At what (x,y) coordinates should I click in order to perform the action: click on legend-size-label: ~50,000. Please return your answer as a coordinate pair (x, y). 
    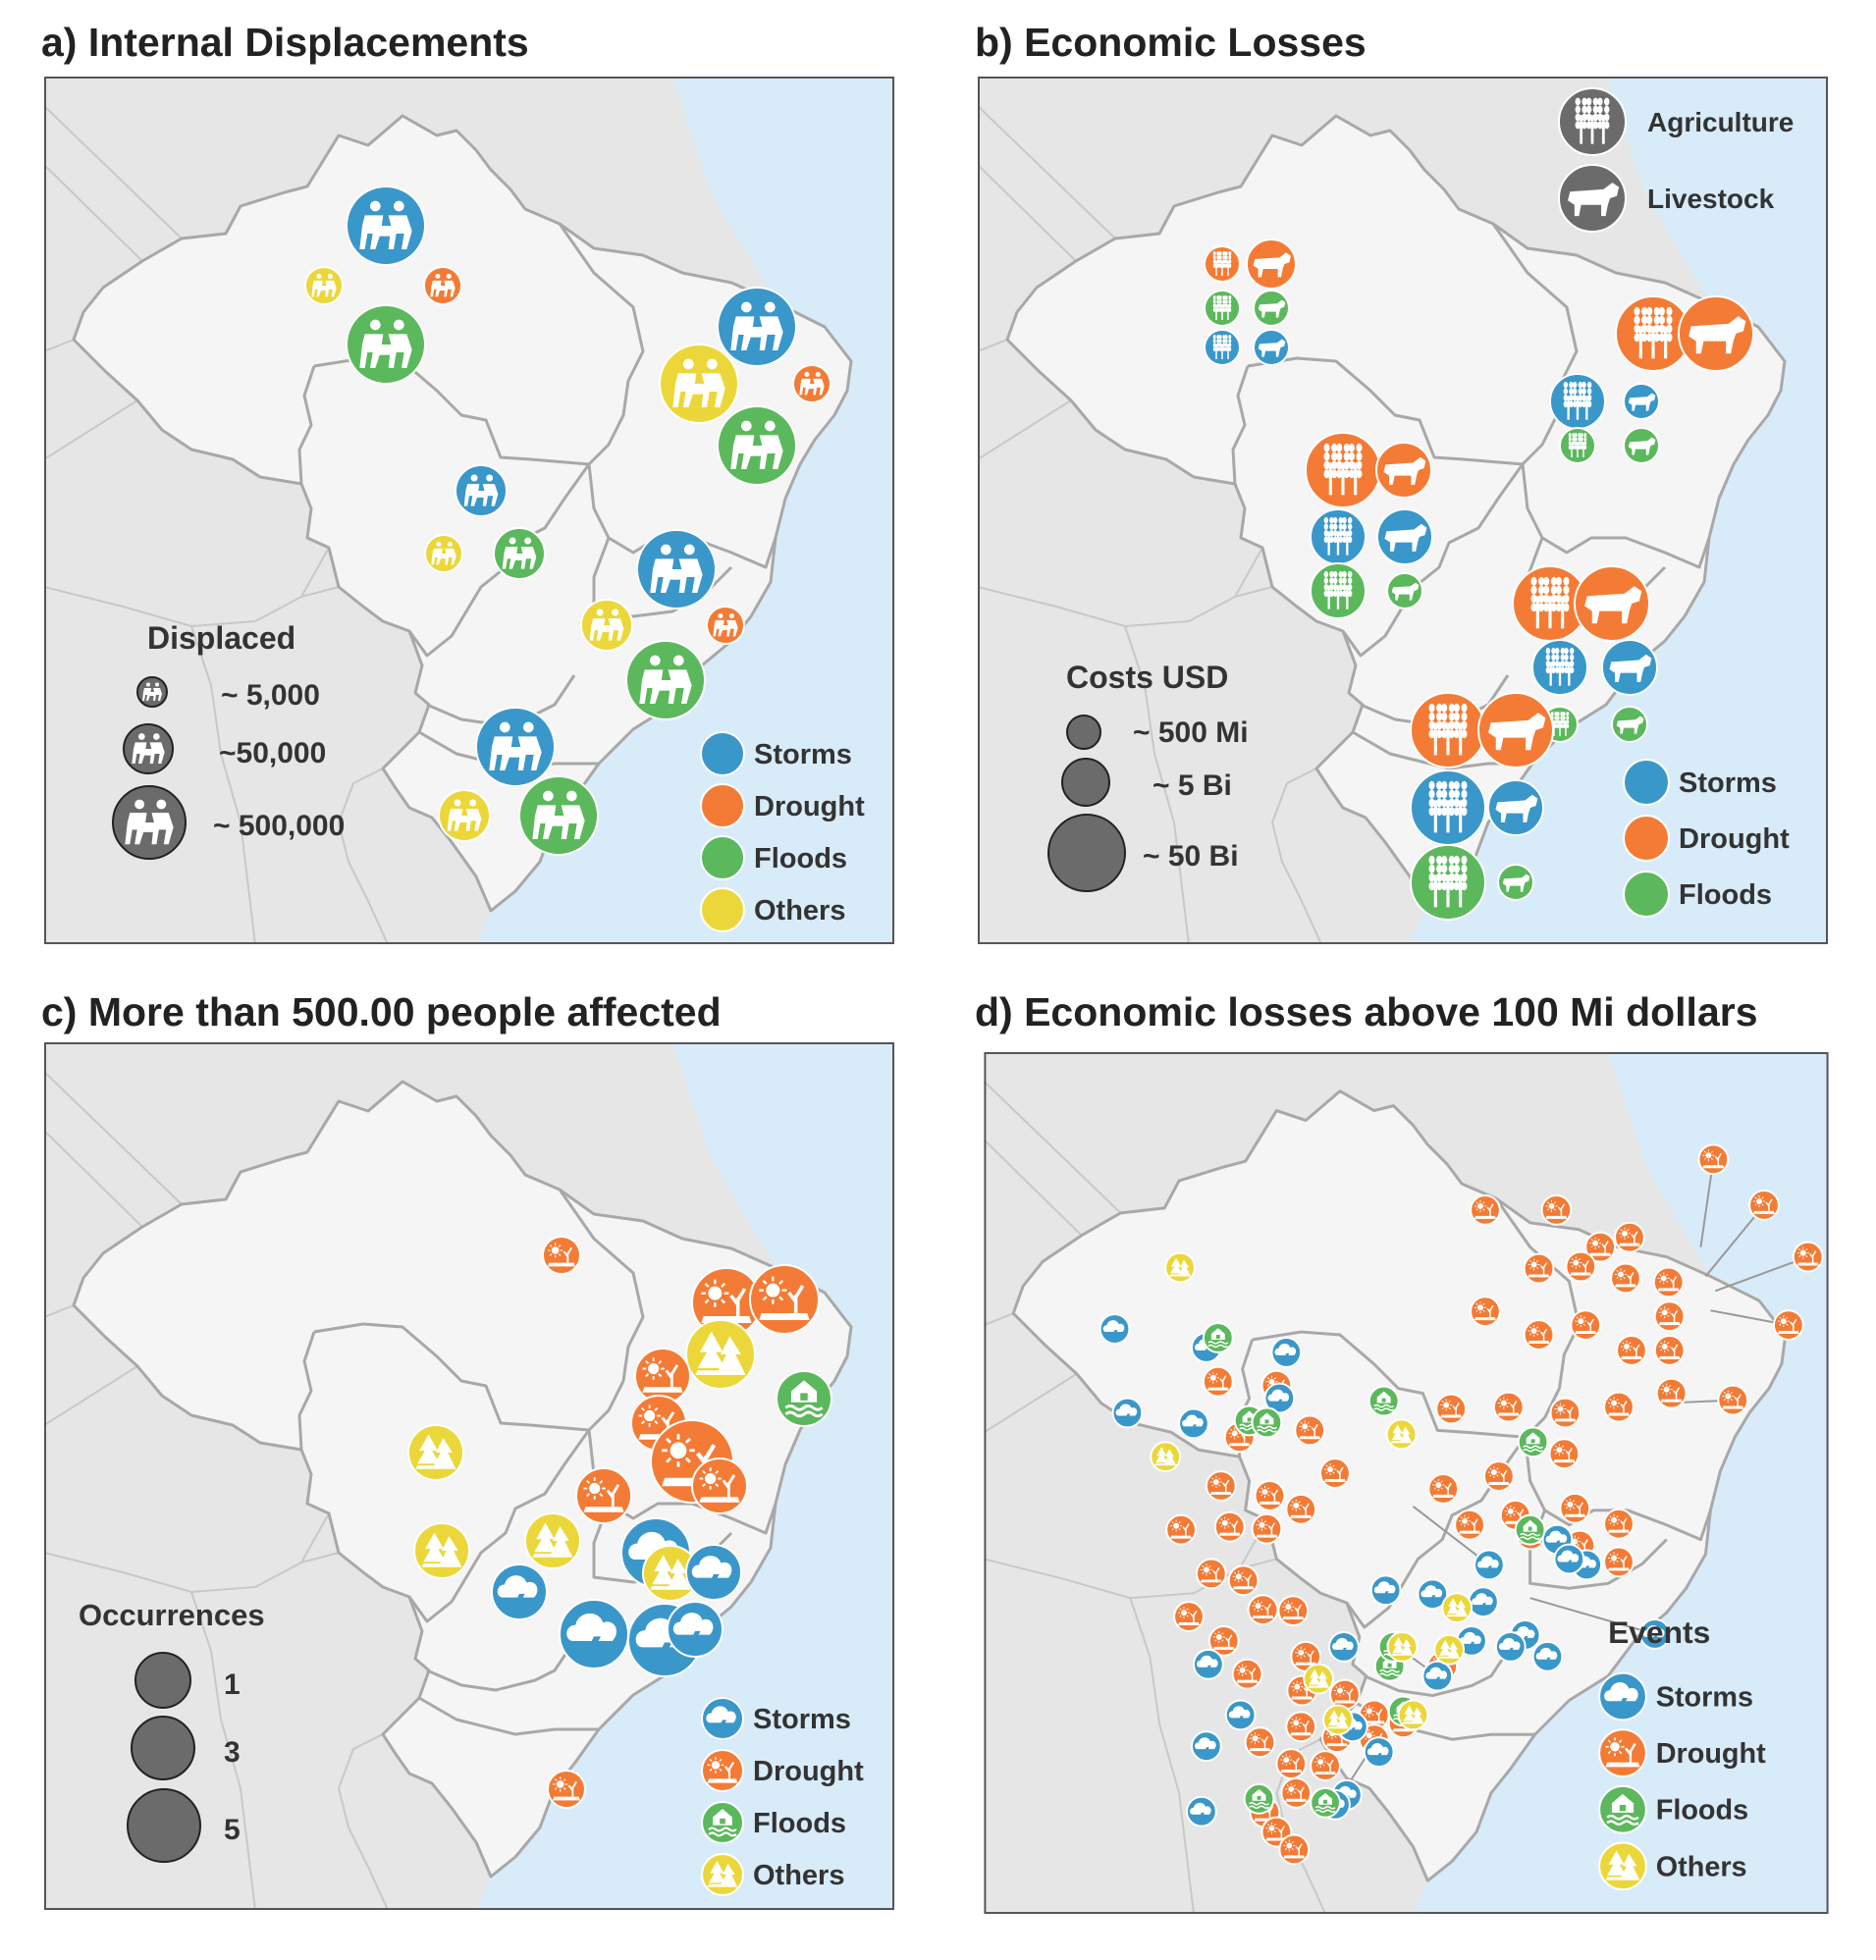
    Looking at the image, I should click on (273, 753).